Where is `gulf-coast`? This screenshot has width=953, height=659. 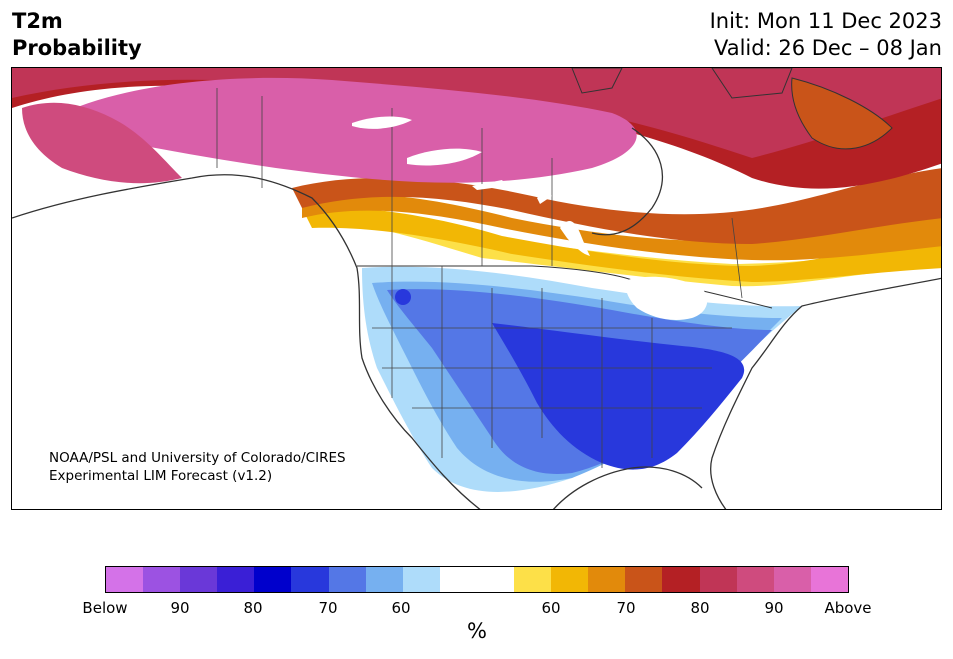 gulf-coast is located at coordinates (627, 487).